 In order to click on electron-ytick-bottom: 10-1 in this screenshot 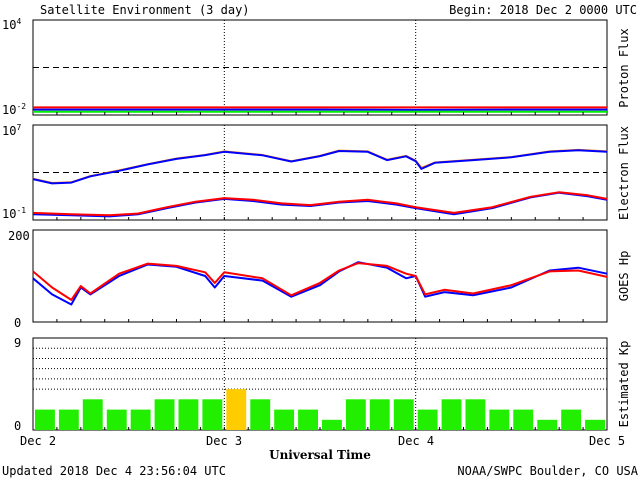, I will do `click(14, 213)`.